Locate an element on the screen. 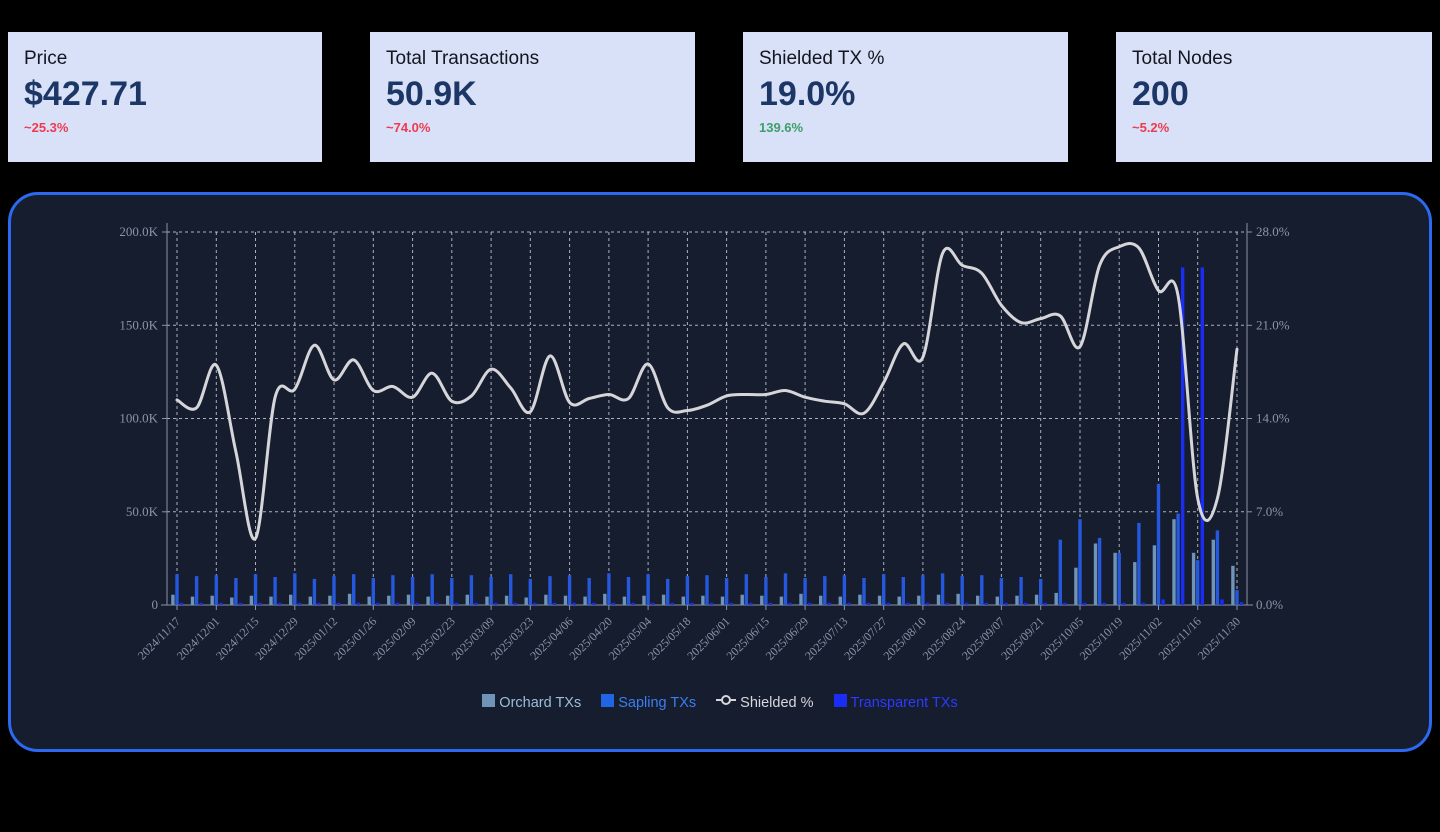 This screenshot has height=832, width=1440. card-value: 50.9K is located at coordinates (431, 94).